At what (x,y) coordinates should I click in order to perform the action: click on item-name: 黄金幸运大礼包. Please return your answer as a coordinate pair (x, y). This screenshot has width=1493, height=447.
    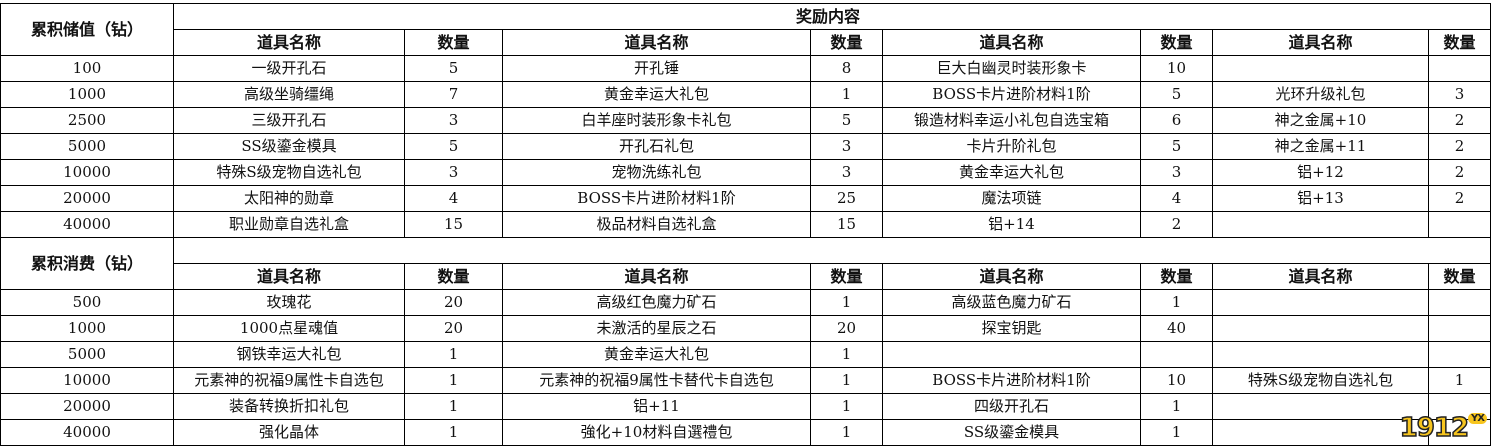
    Looking at the image, I should click on (656, 354).